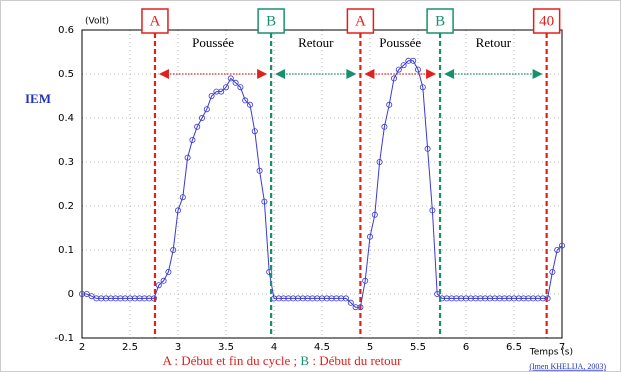 The image size is (621, 372). What do you see at coordinates (130, 347) in the screenshot?
I see `x-tick-label: 2.5` at bounding box center [130, 347].